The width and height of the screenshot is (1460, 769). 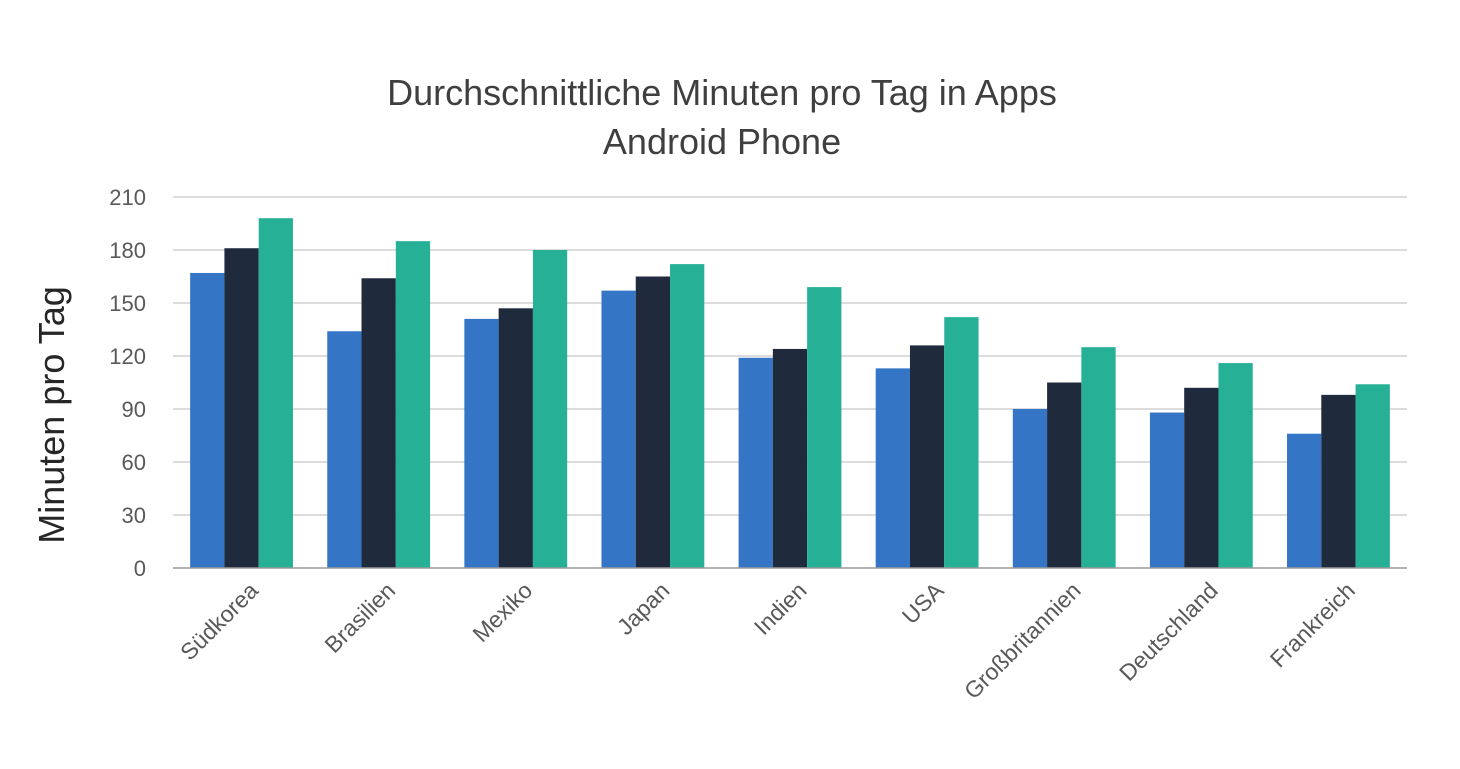 What do you see at coordinates (134, 462) in the screenshot?
I see `y-tick-label: 60` at bounding box center [134, 462].